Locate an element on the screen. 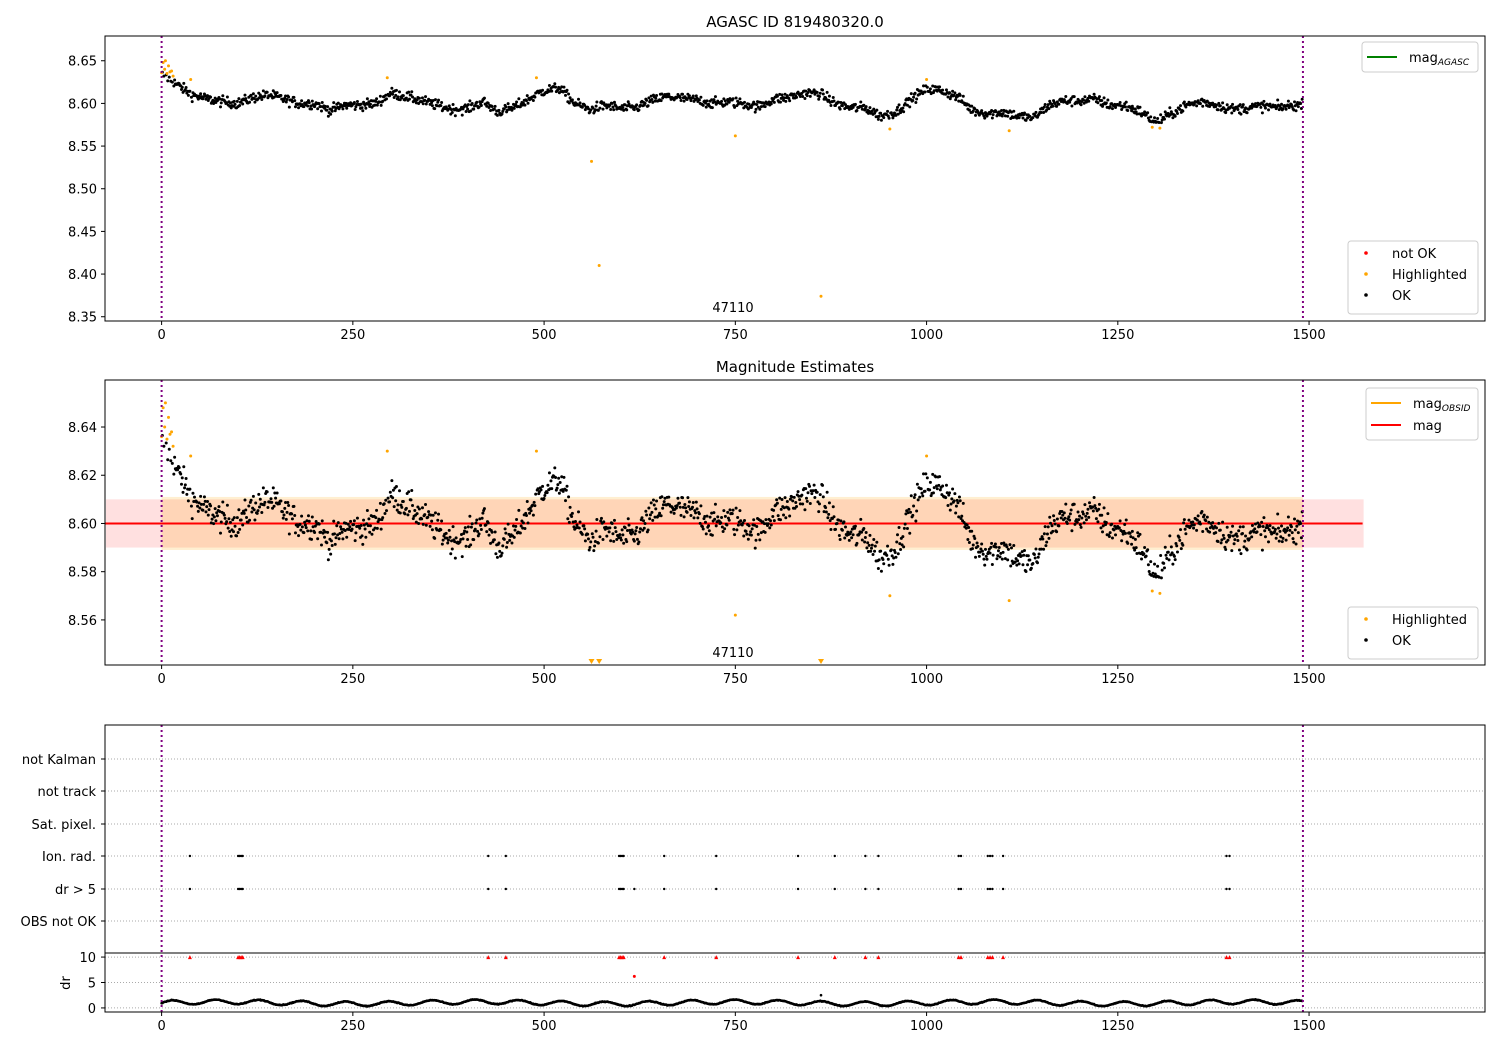 This screenshot has width=1500, height=1054. ion-rad-flag is located at coordinates (242, 856).